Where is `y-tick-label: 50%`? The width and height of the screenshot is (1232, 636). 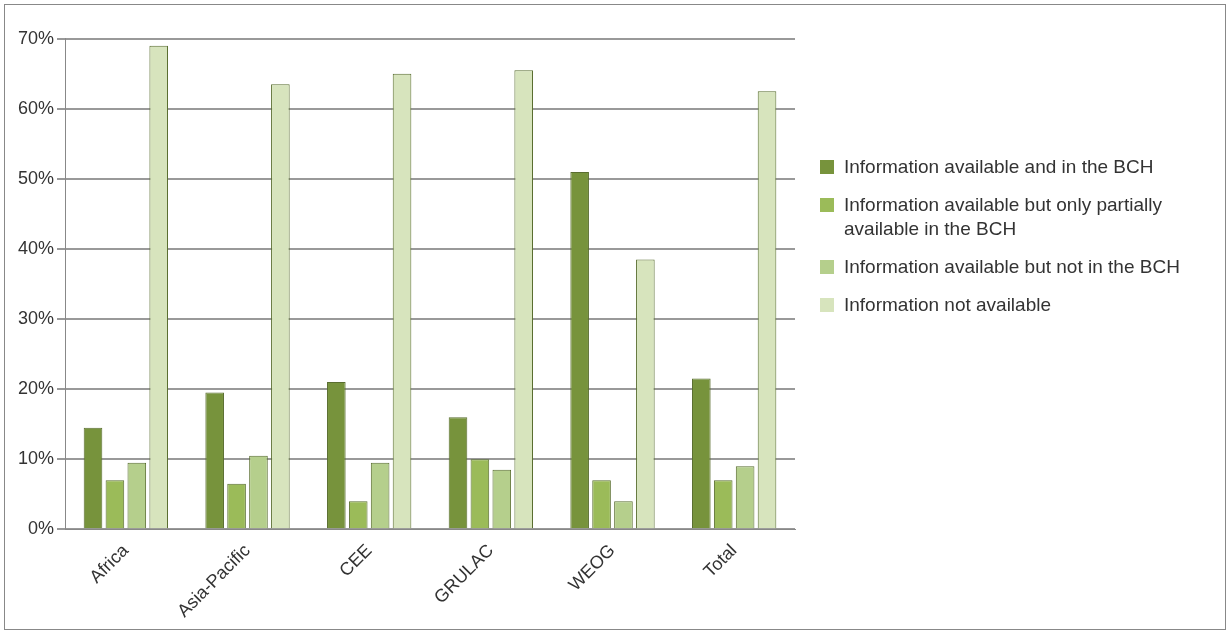 y-tick-label: 50% is located at coordinates (36, 177).